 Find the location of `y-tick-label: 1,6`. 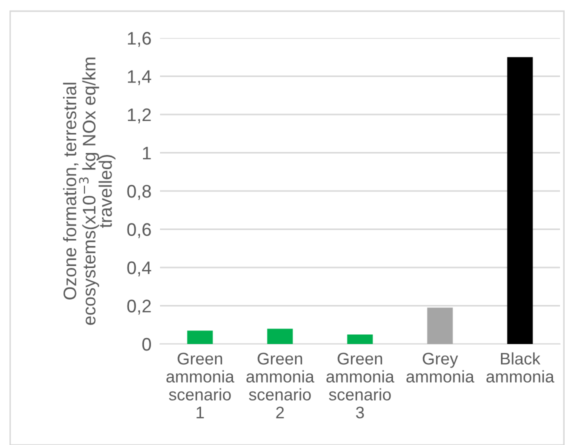

y-tick-label: 1,6 is located at coordinates (139, 39).